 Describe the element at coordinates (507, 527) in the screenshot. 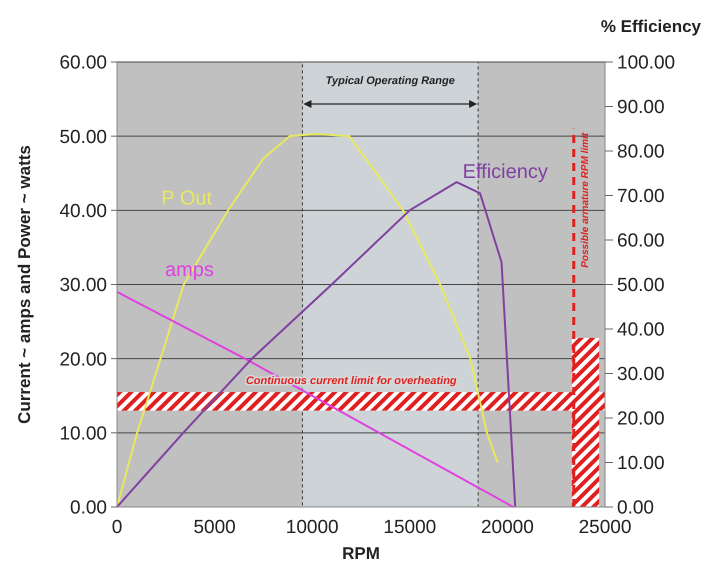

I see `x-tick-label: 20000` at that location.